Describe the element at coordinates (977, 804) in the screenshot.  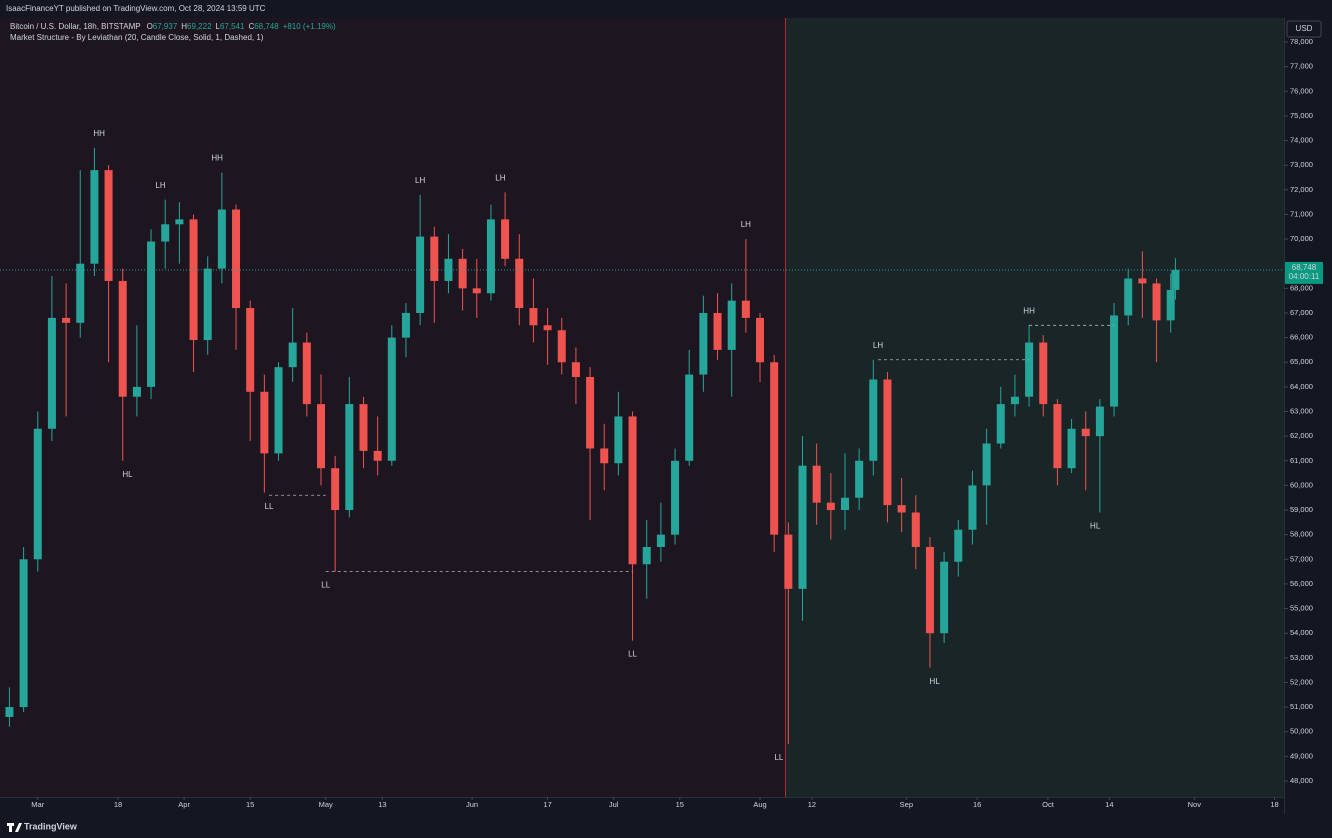
I see `x-tick-label: 16` at that location.